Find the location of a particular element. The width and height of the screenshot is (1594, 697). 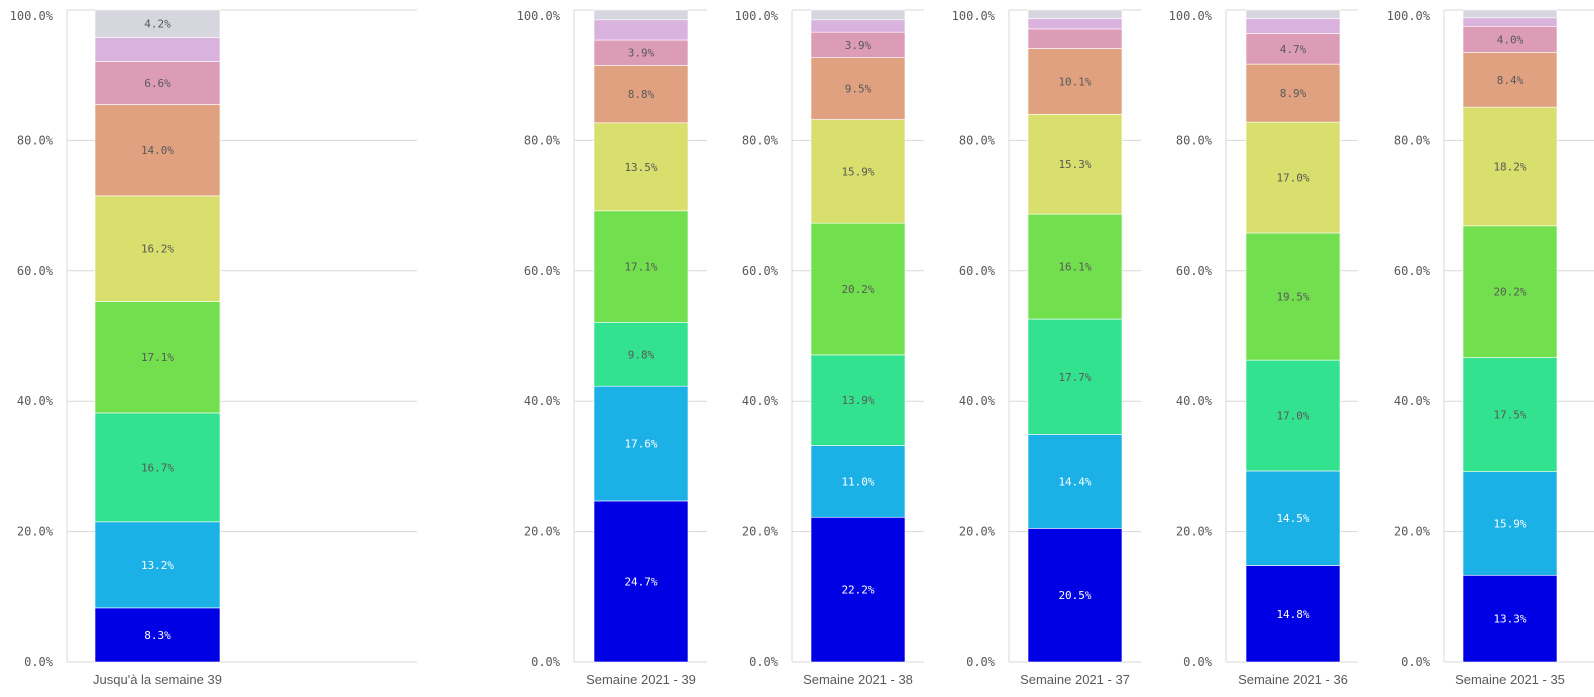

data-label: 13.9% is located at coordinates (857, 400).